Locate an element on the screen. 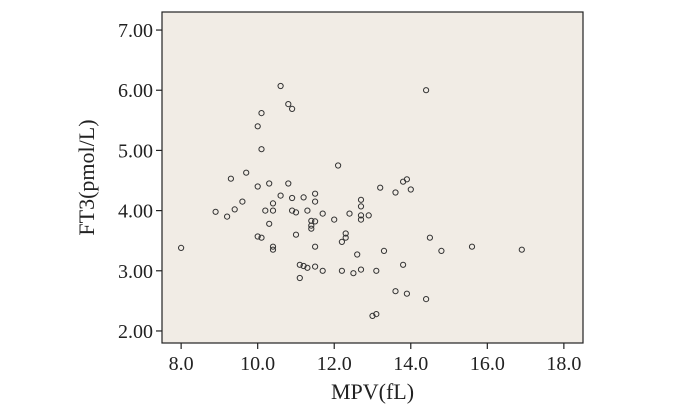 The image size is (700, 412). y-tick-label: 6.00 is located at coordinates (135, 91).